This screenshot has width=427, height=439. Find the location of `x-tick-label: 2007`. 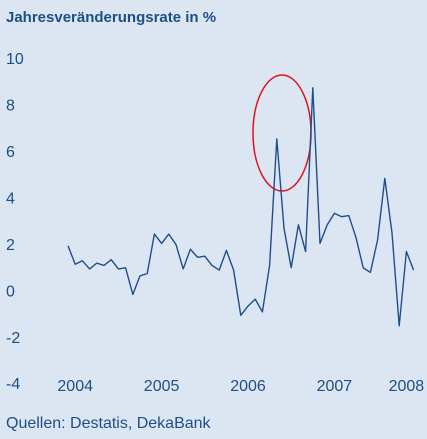

x-tick-label: 2007 is located at coordinates (335, 386).